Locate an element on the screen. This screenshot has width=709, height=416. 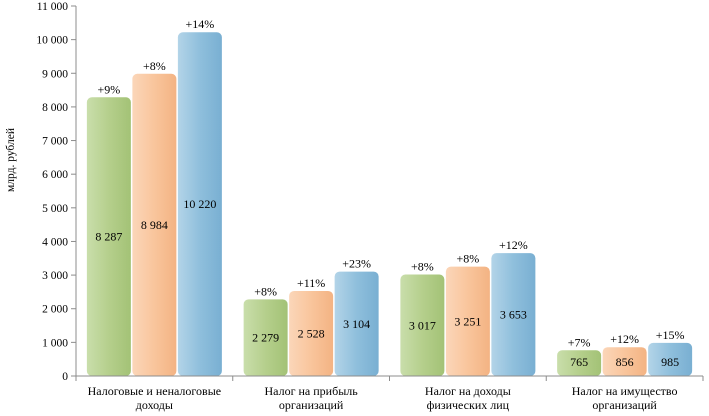
y-tick-label: 0 is located at coordinates (65, 377).